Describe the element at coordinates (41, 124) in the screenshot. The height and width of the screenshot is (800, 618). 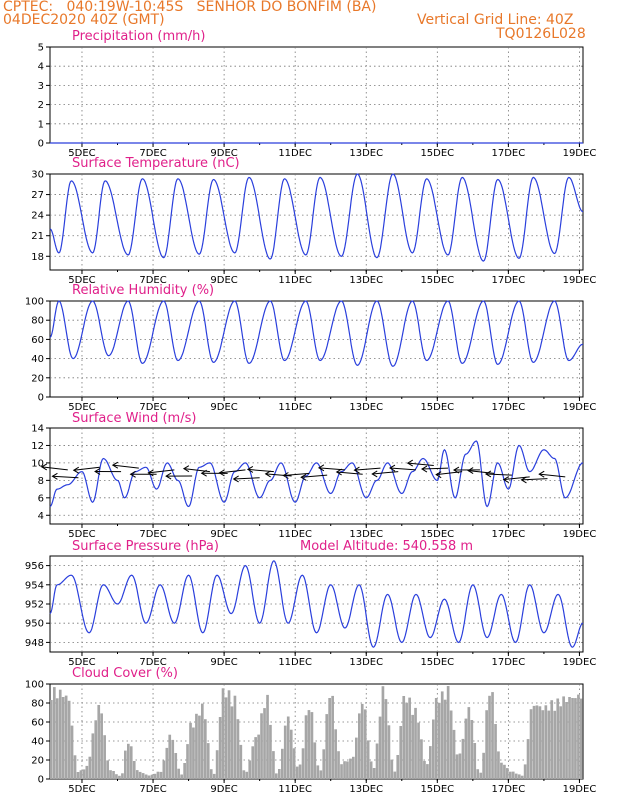
I see `precip-ytick-label: 1` at that location.